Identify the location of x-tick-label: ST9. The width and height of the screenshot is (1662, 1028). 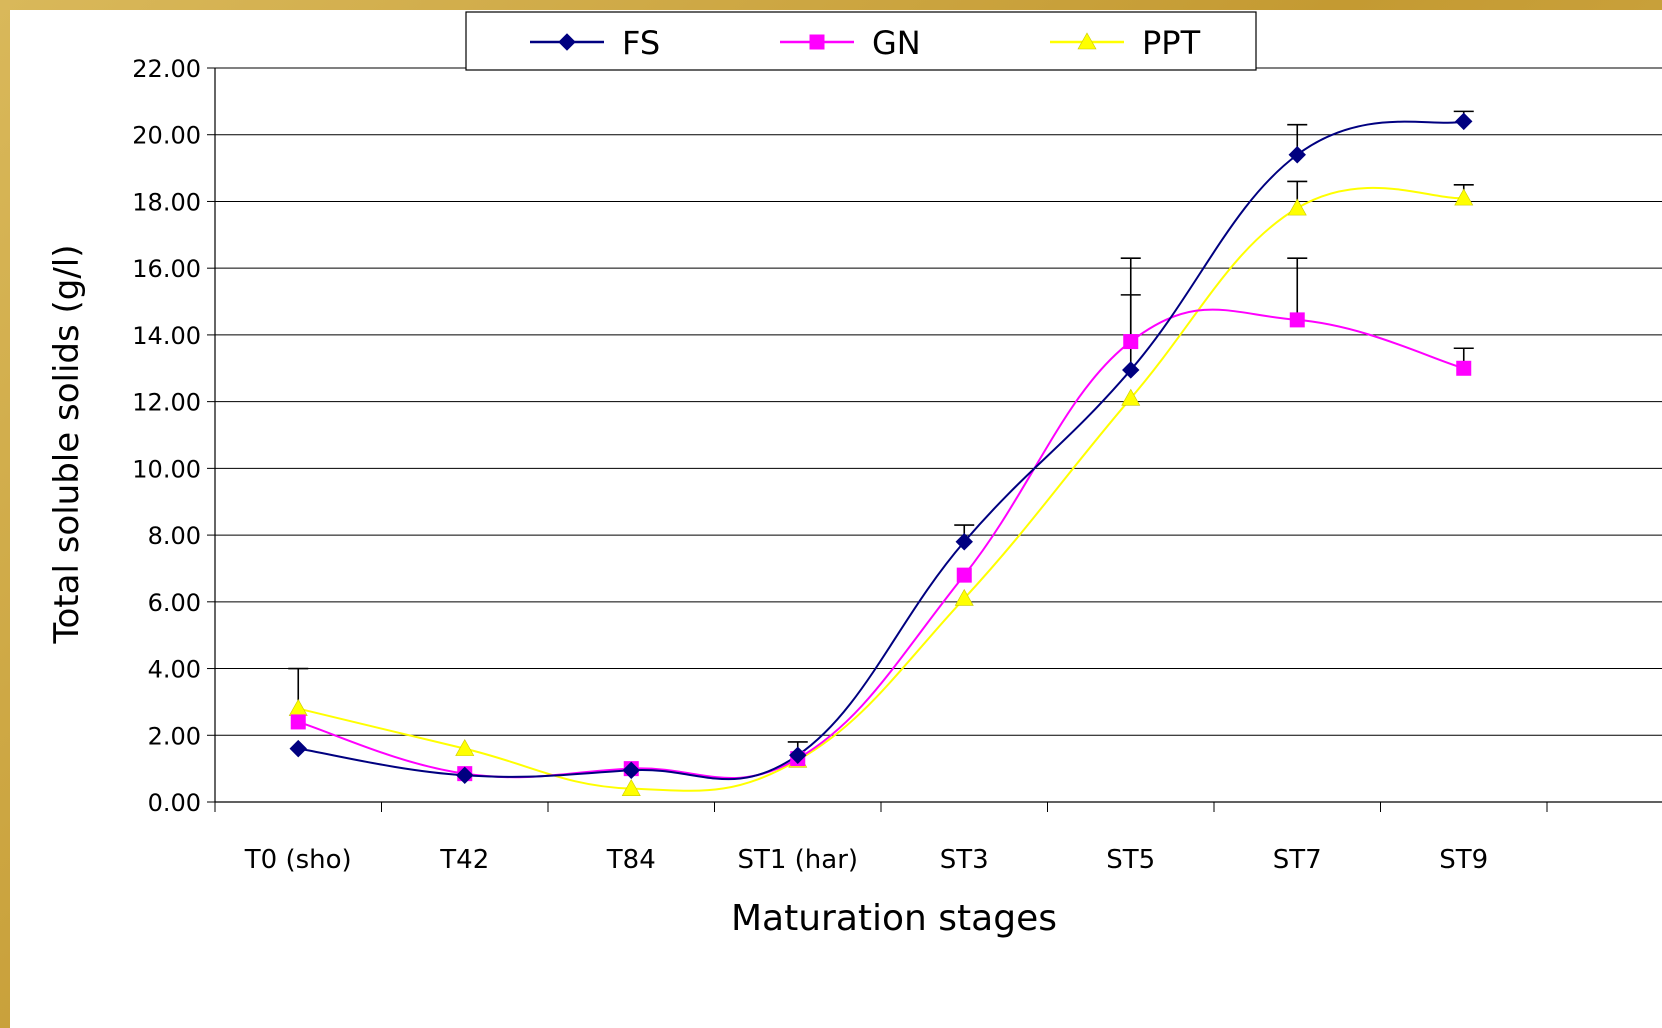
(1463, 860).